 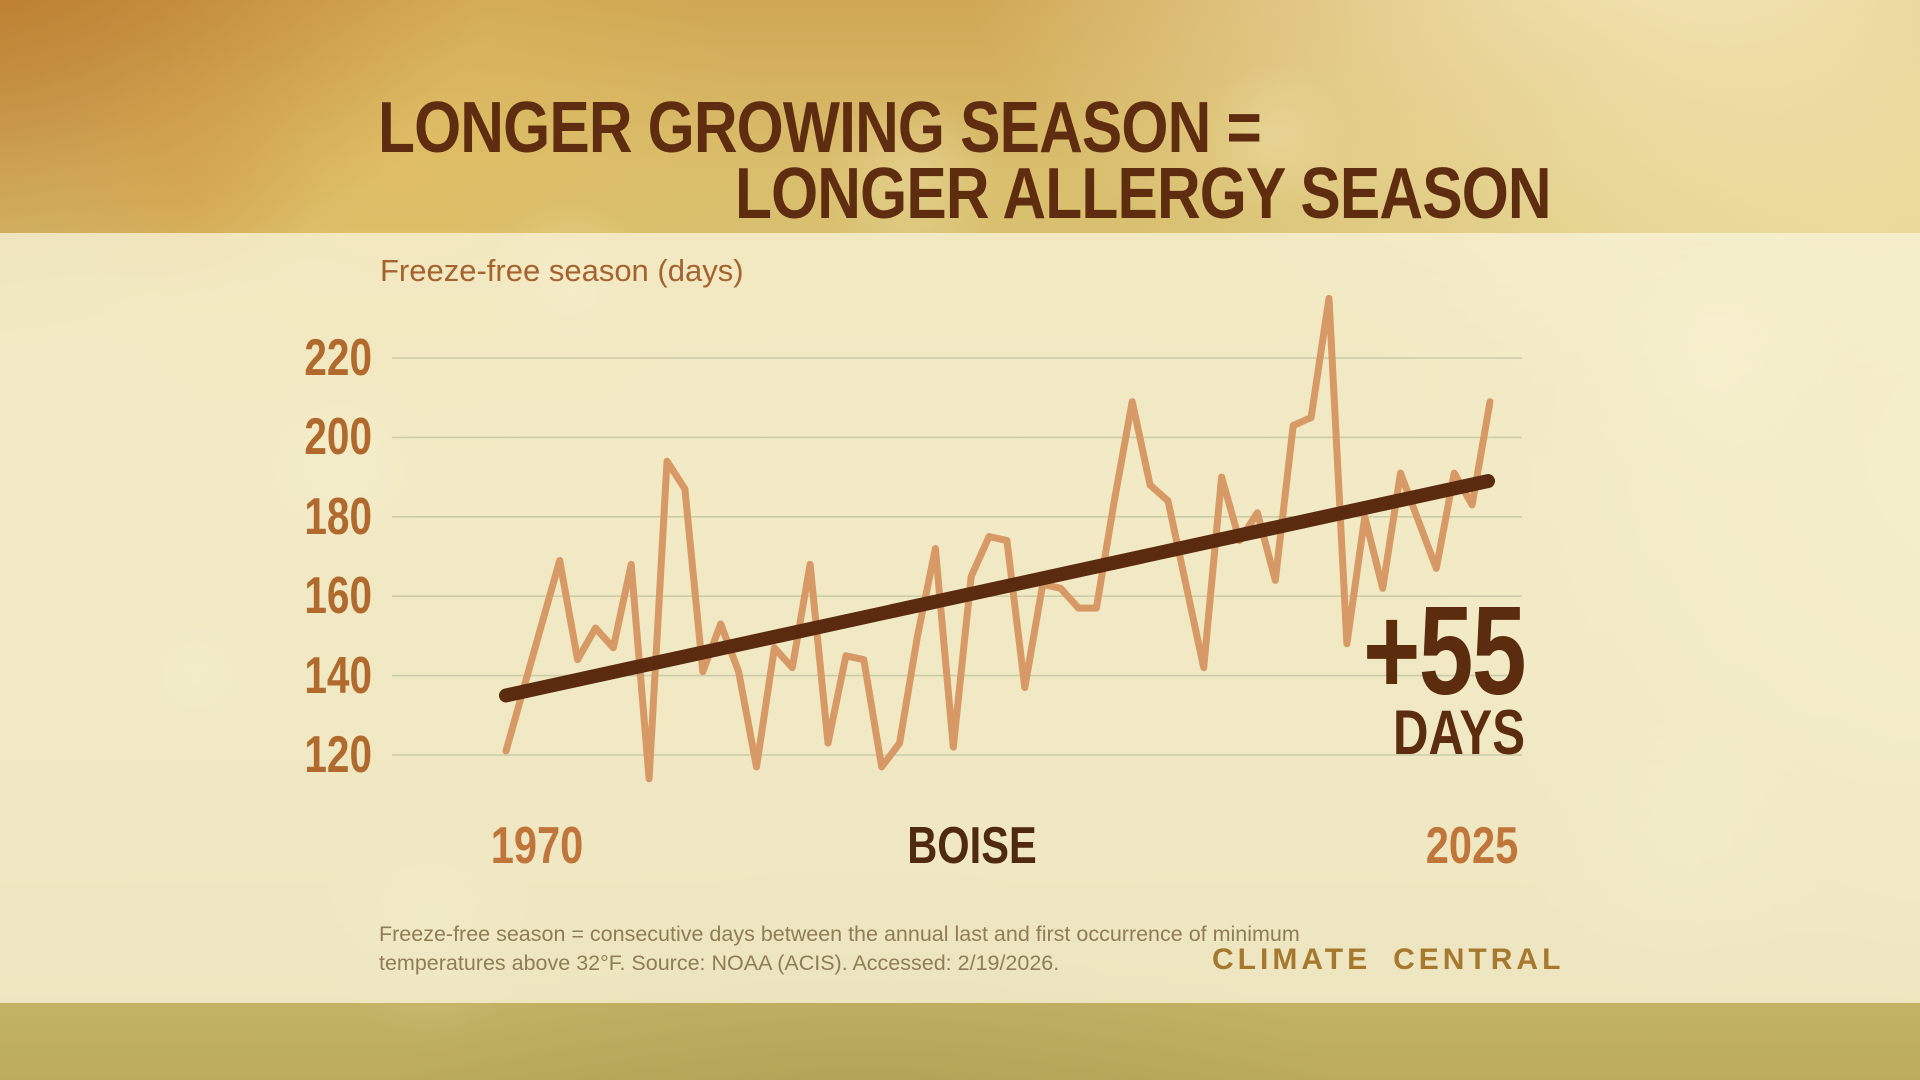 What do you see at coordinates (562, 270) in the screenshot?
I see `y-axis-title: Freeze-free season (days)` at bounding box center [562, 270].